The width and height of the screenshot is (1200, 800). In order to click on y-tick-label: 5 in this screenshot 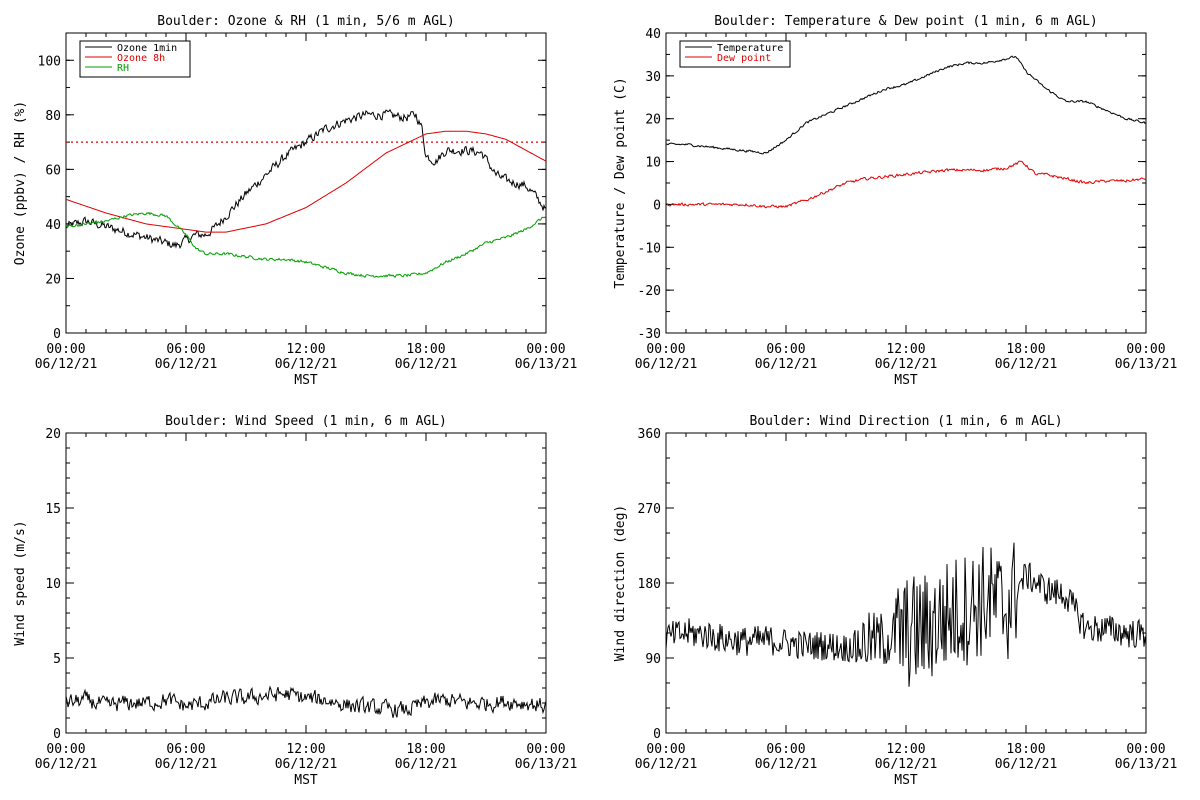, I will do `click(57, 659)`.